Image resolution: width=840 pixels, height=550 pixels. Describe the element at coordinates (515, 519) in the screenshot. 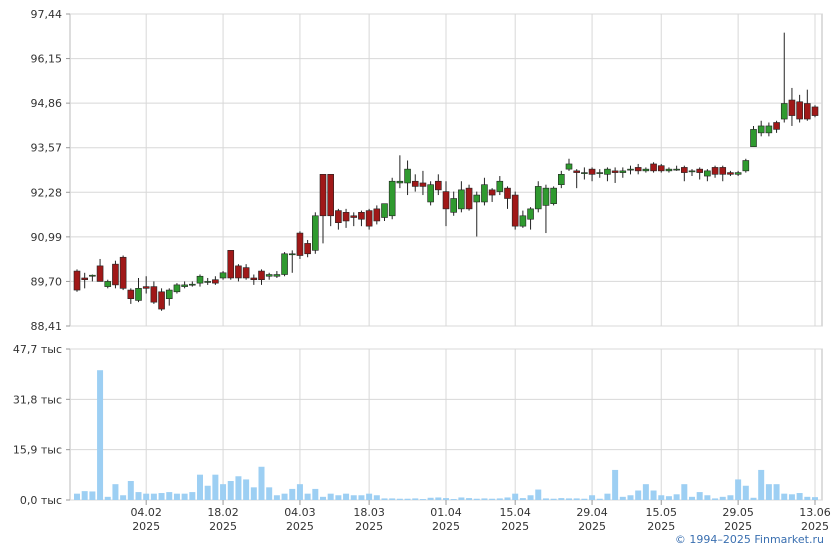

I see `x-tick-label: 15.04 2025` at that location.